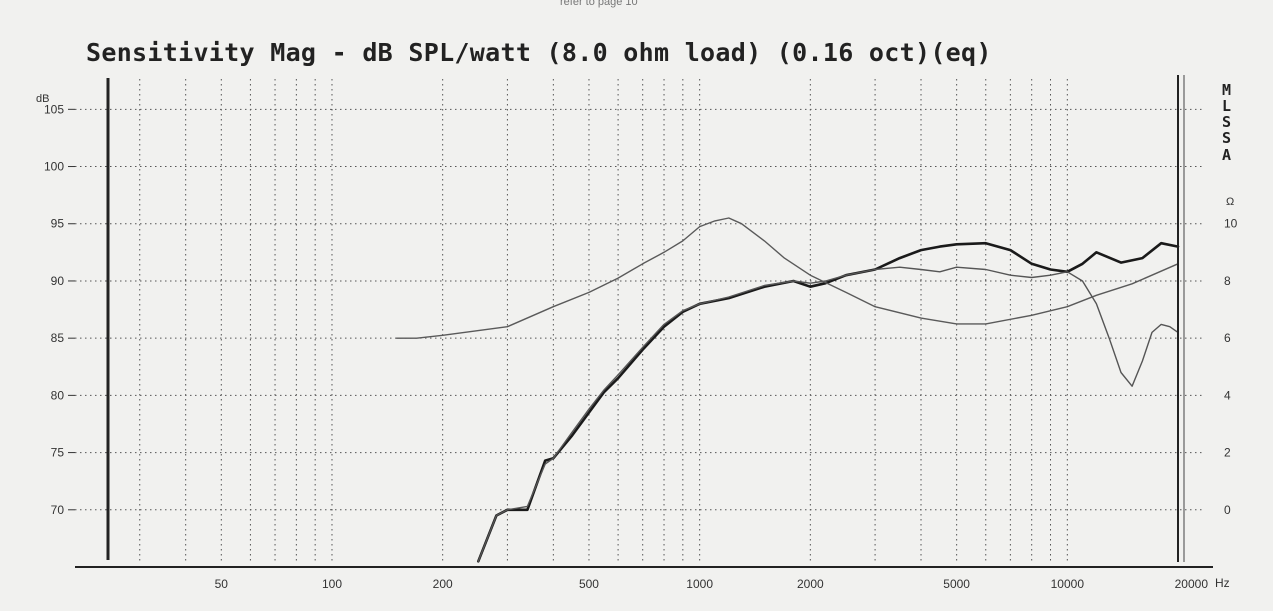 Image resolution: width=1273 pixels, height=611 pixels. Describe the element at coordinates (1227, 281) in the screenshot. I see `y2-tick-label: 8` at that location.